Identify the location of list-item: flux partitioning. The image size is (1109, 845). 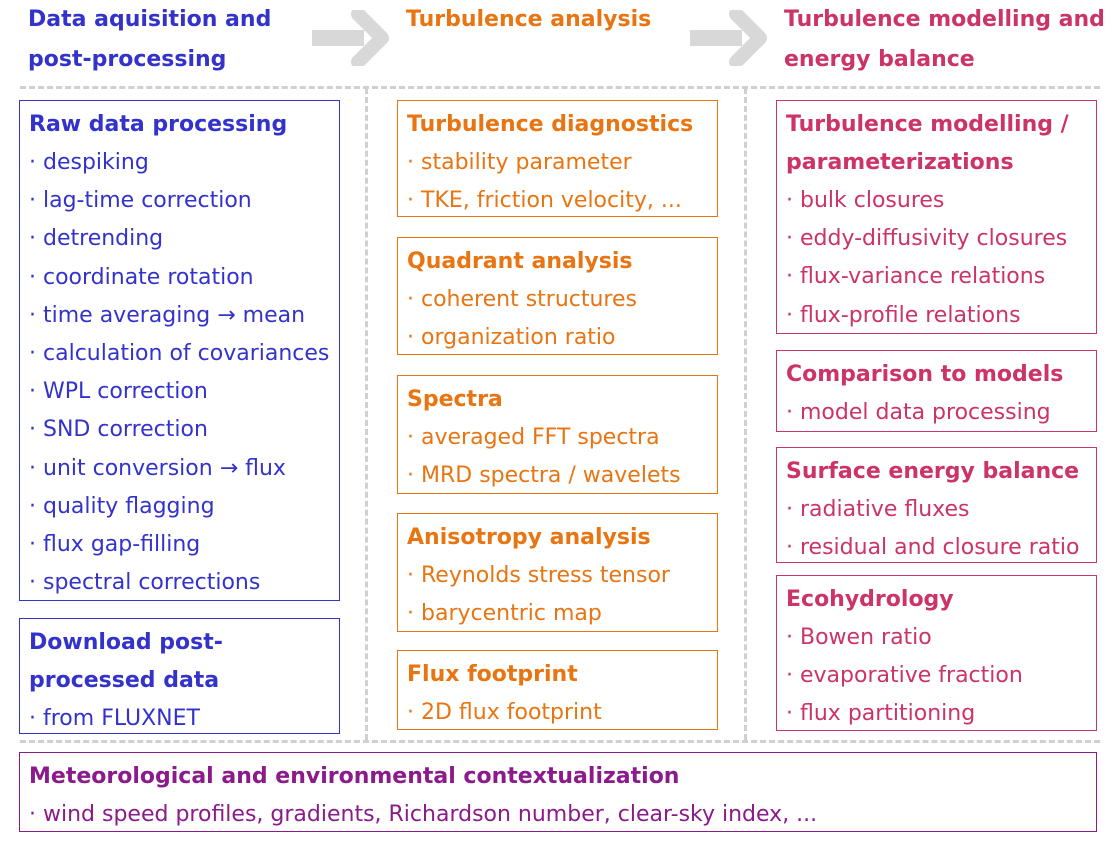
(941, 714).